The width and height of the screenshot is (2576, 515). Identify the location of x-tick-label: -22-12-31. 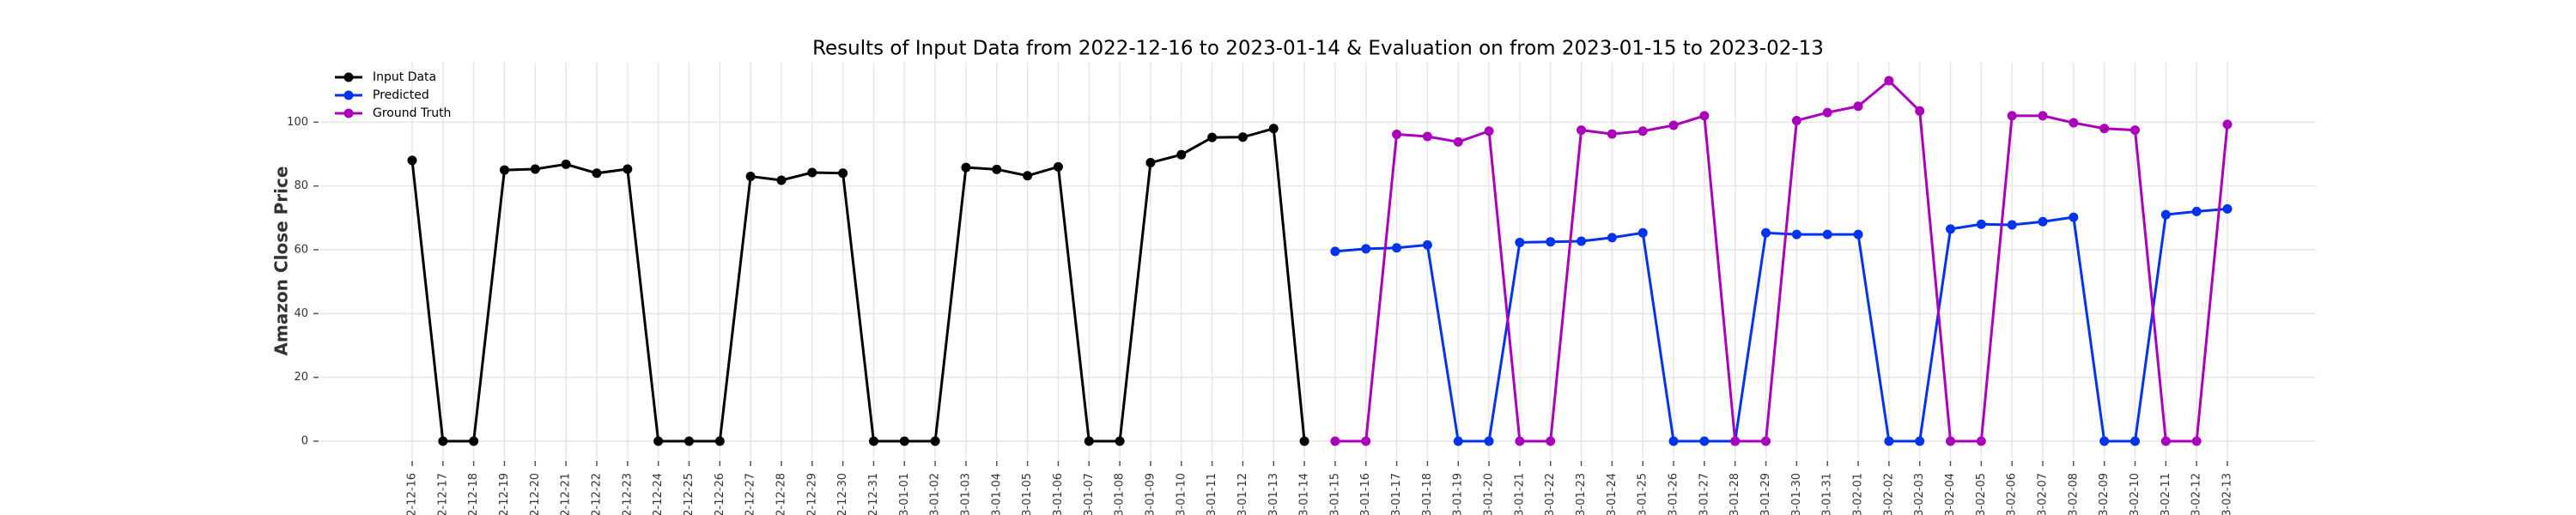
(874, 494).